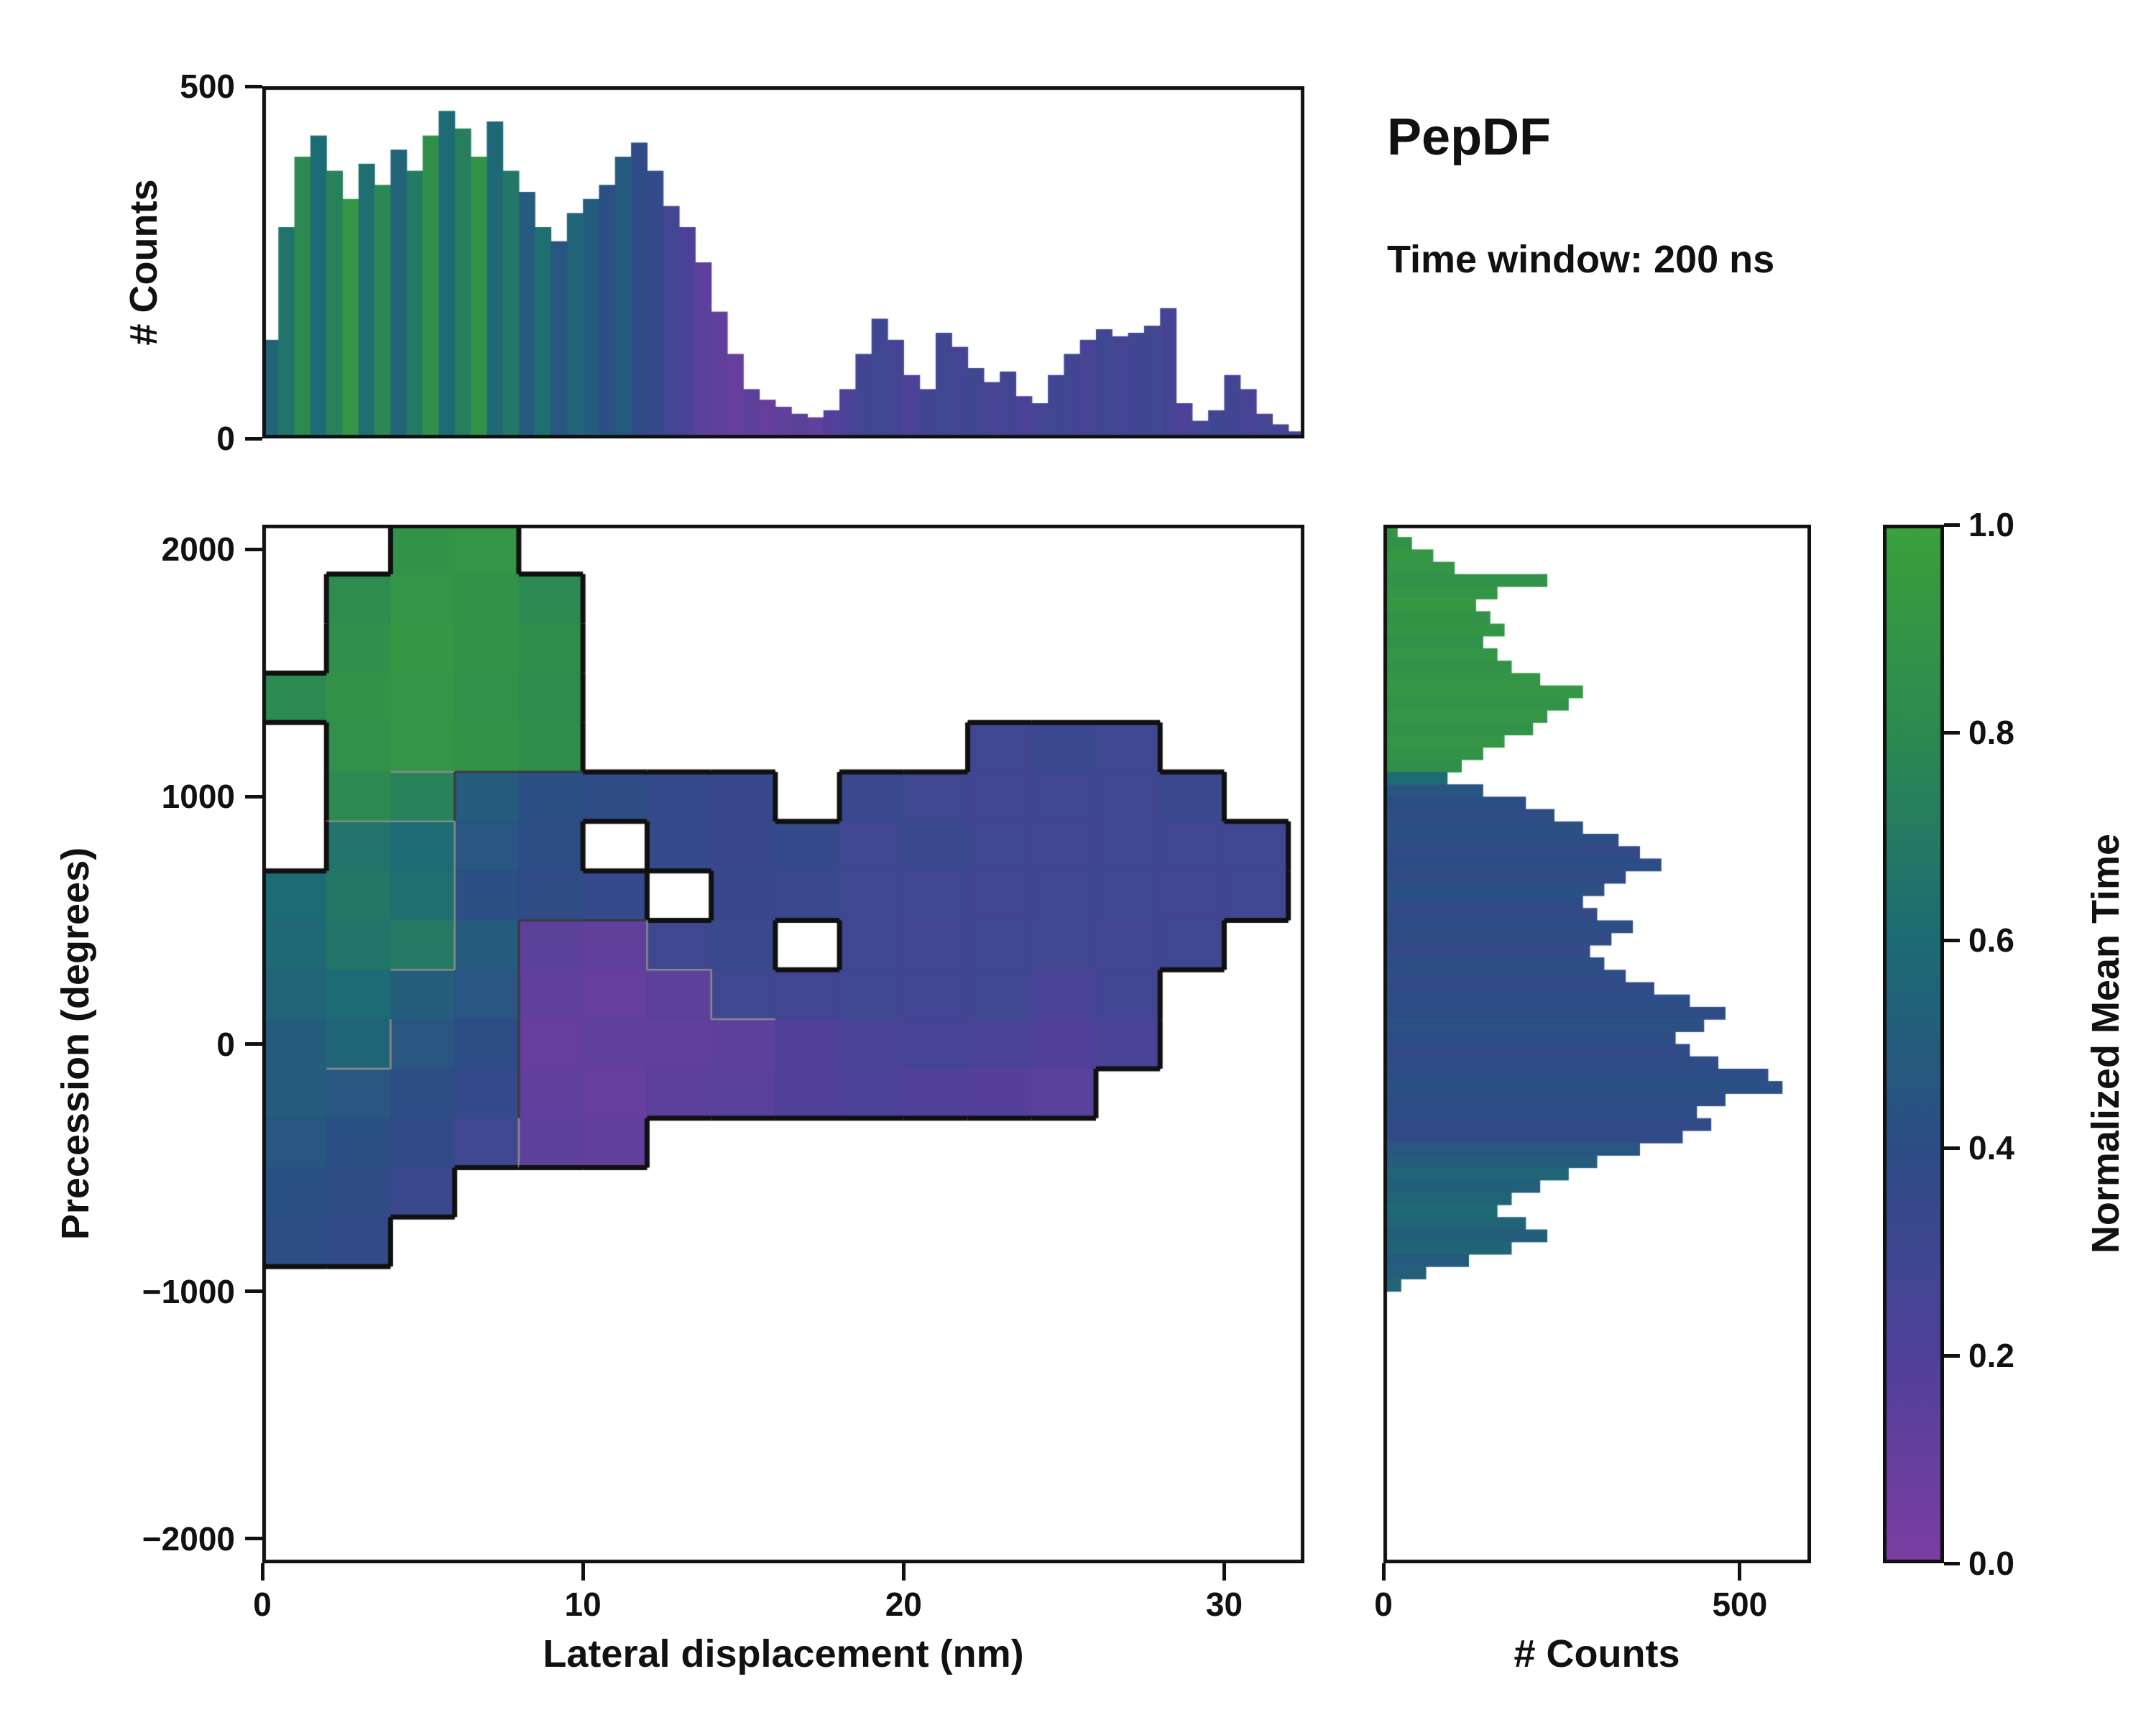 The height and width of the screenshot is (1725, 2156). I want to click on tick-label: 10, so click(583, 1604).